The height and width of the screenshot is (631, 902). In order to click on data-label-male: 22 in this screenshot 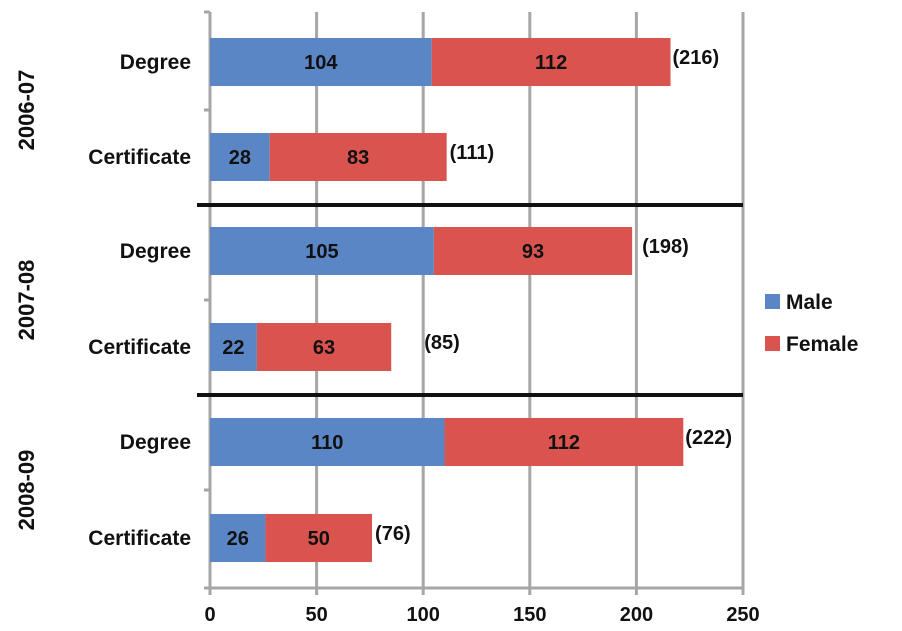, I will do `click(233, 348)`.